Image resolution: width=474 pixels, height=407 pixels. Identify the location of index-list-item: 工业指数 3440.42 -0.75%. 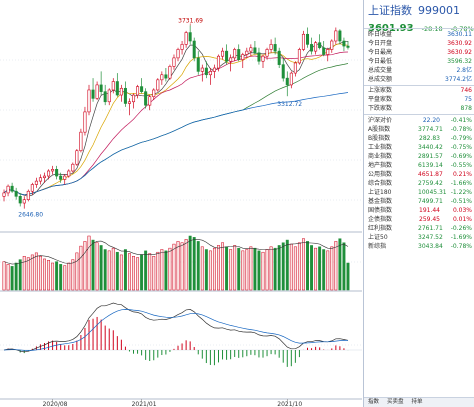
(420, 147).